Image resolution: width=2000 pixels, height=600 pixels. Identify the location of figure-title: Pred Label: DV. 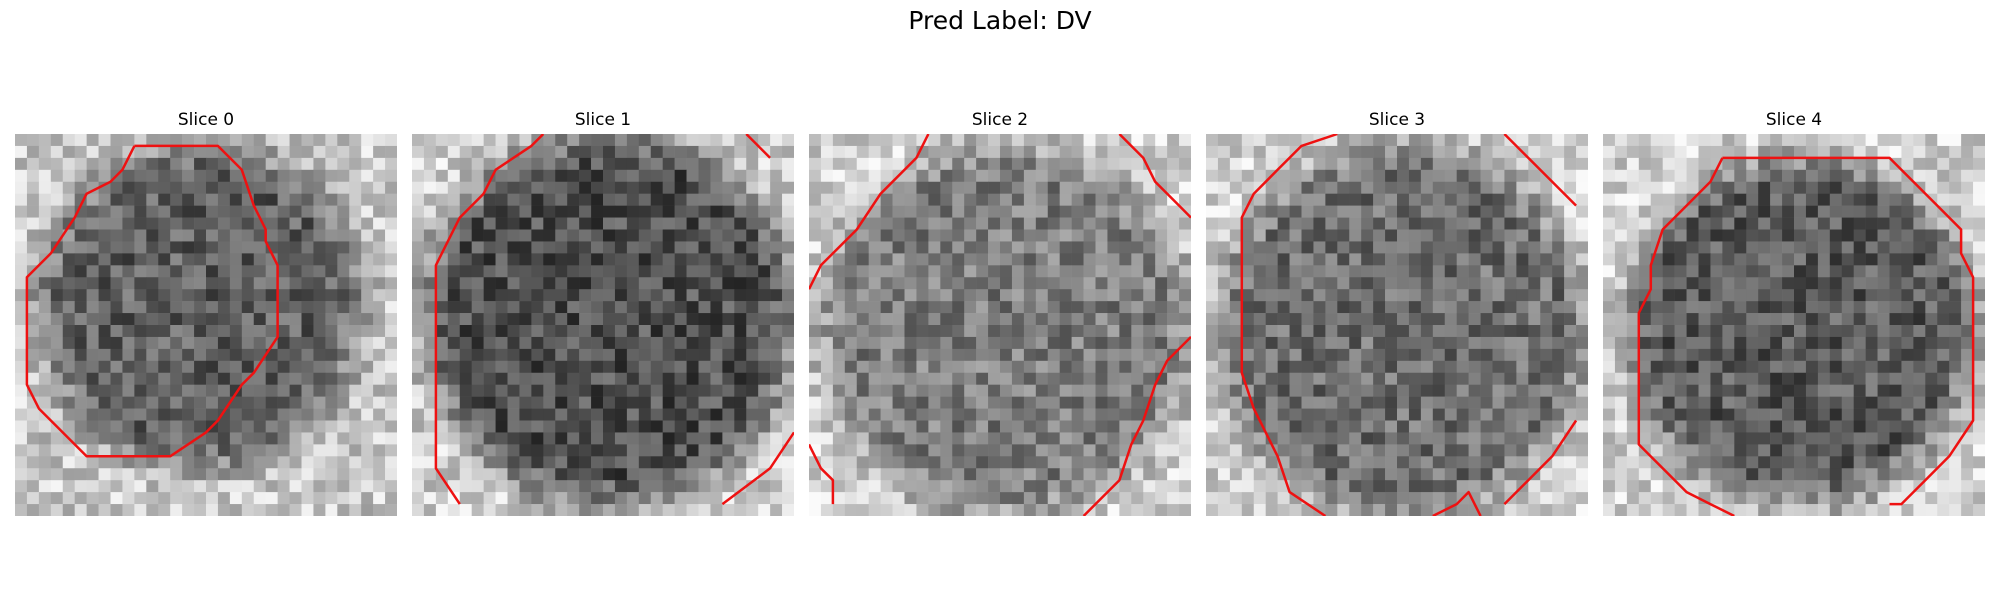
(1000, 20).